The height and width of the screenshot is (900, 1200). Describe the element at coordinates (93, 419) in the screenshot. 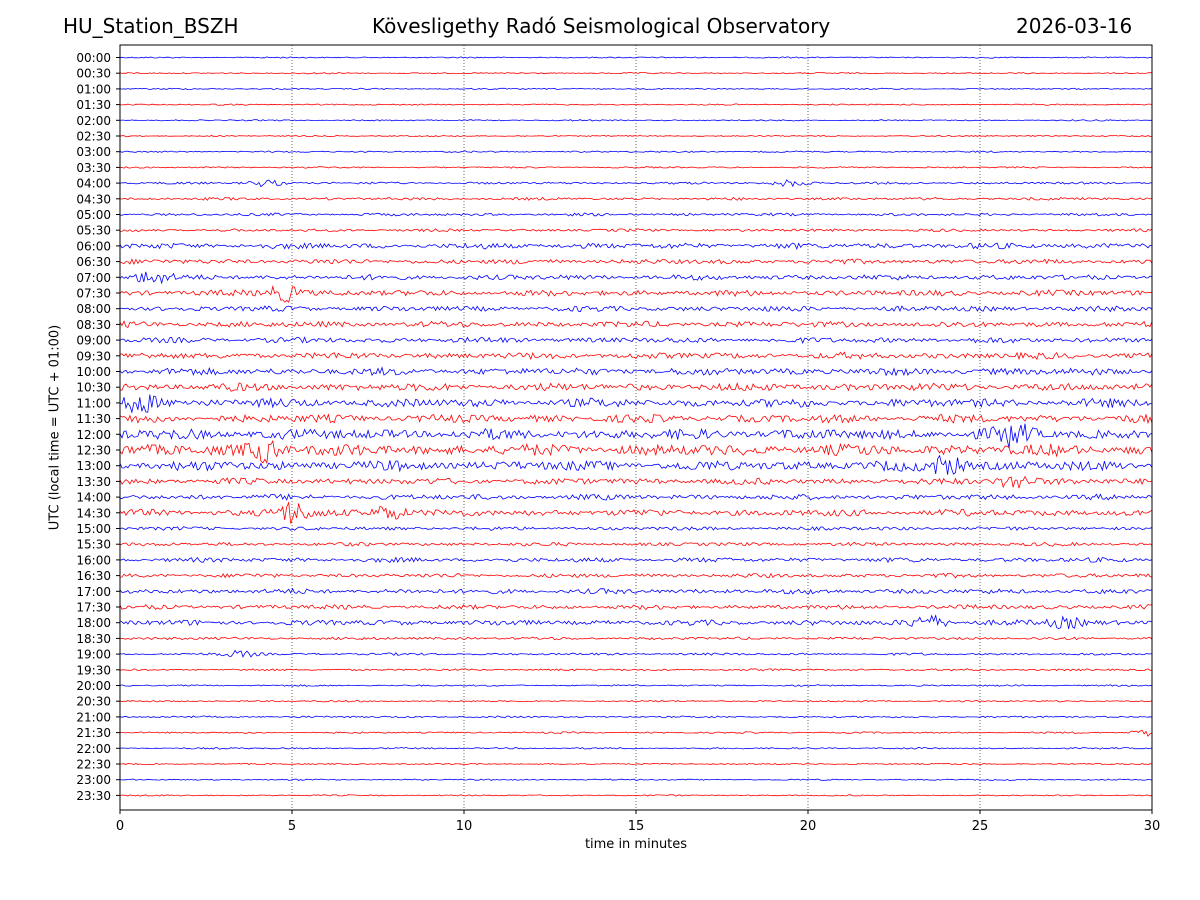

I see `row-label: 11:30` at that location.